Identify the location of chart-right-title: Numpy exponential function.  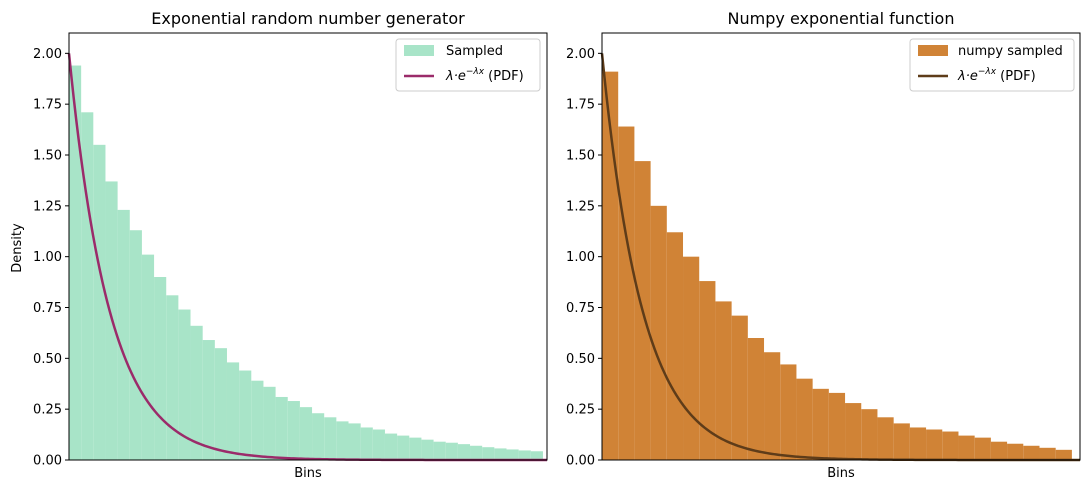
(841, 18).